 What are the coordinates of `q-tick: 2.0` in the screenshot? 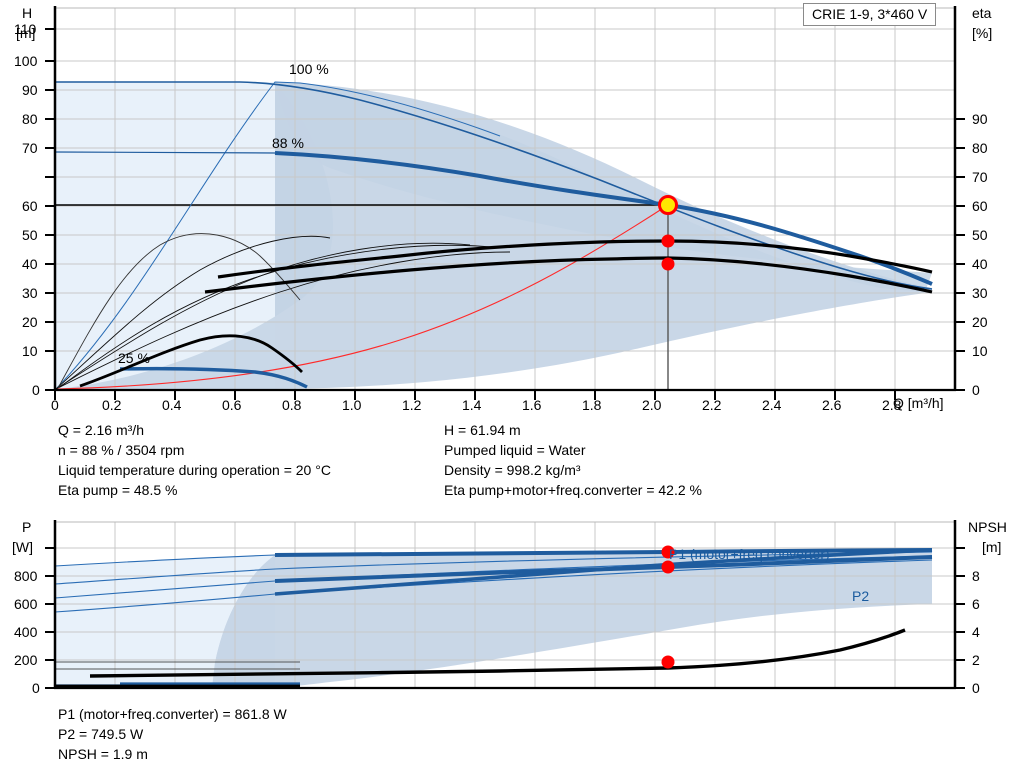 It's located at (652, 405).